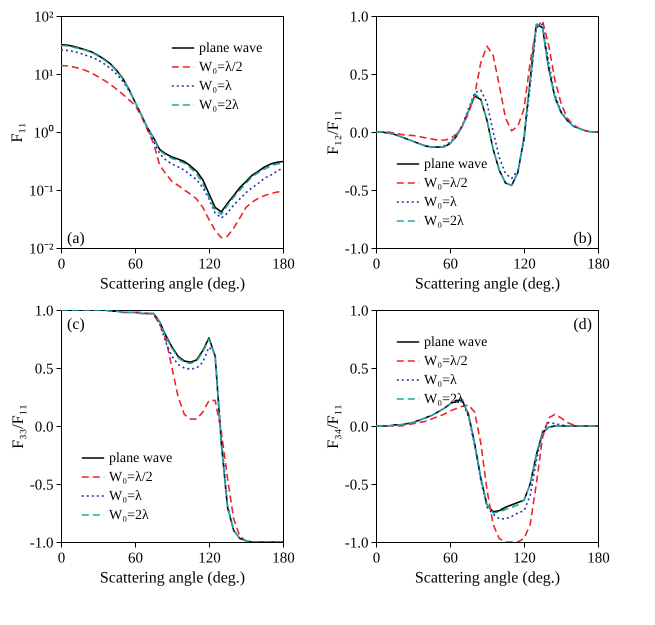  Describe the element at coordinates (333, 426) in the screenshot. I see `y-axis-title: F₃₄/F₁₁` at that location.